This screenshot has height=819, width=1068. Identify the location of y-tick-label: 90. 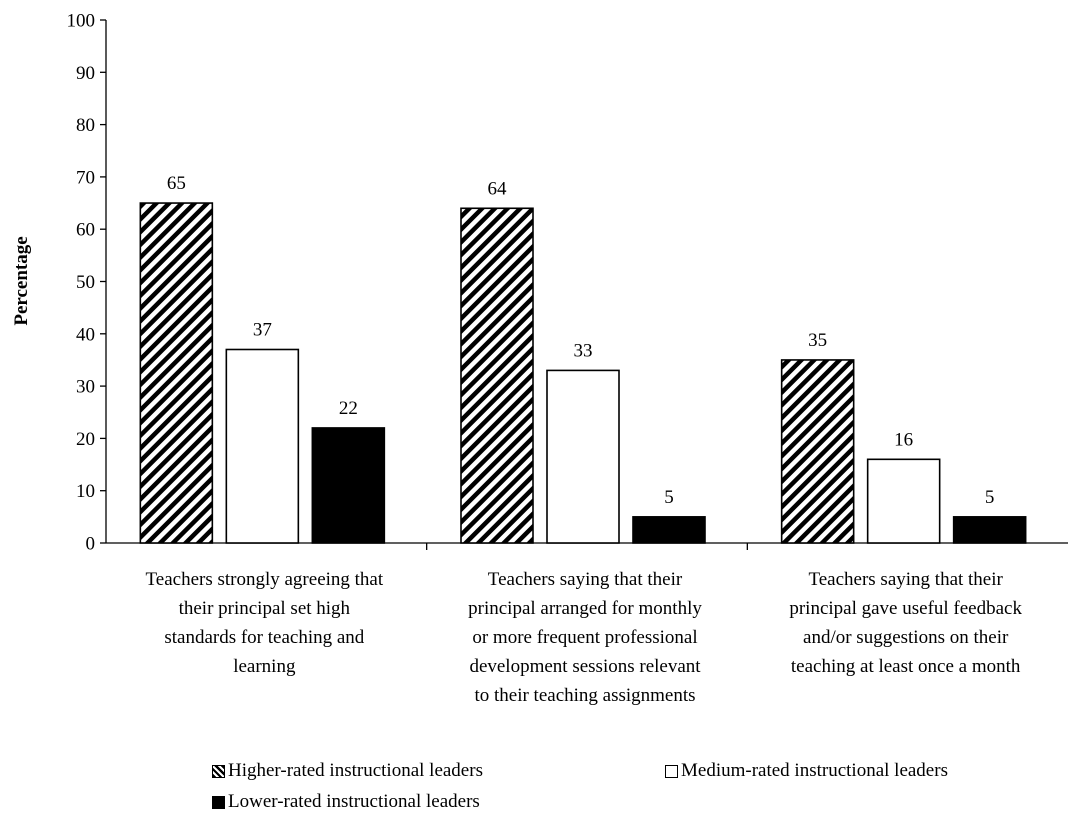
(85, 73).